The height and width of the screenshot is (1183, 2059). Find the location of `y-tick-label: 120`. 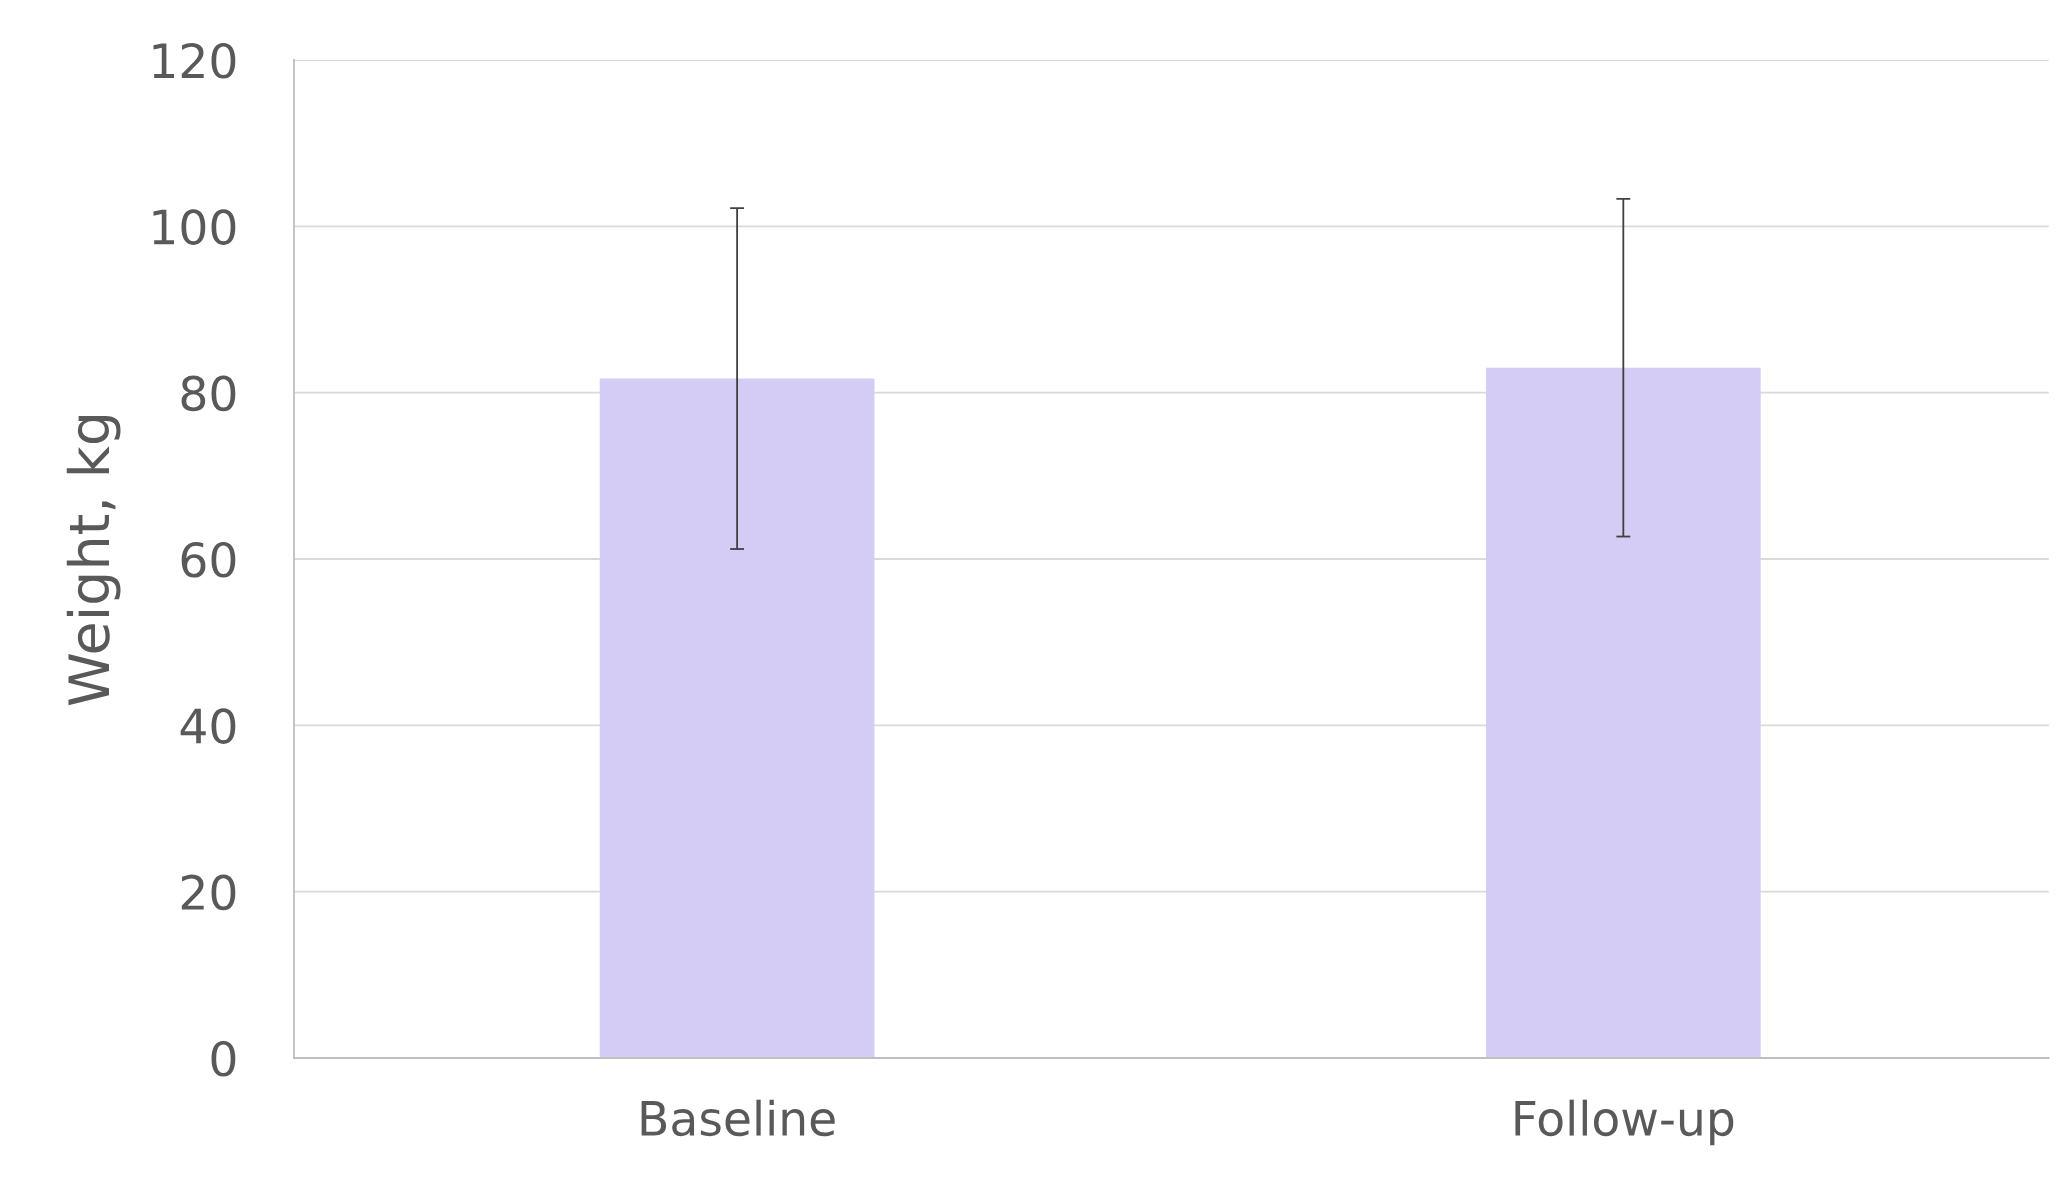

y-tick-label: 120 is located at coordinates (194, 60).